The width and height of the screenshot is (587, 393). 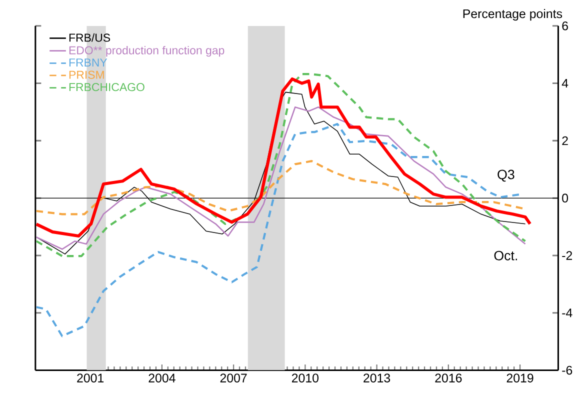 What do you see at coordinates (146, 51) in the screenshot?
I see `legend-label: EDO** production function gap` at bounding box center [146, 51].